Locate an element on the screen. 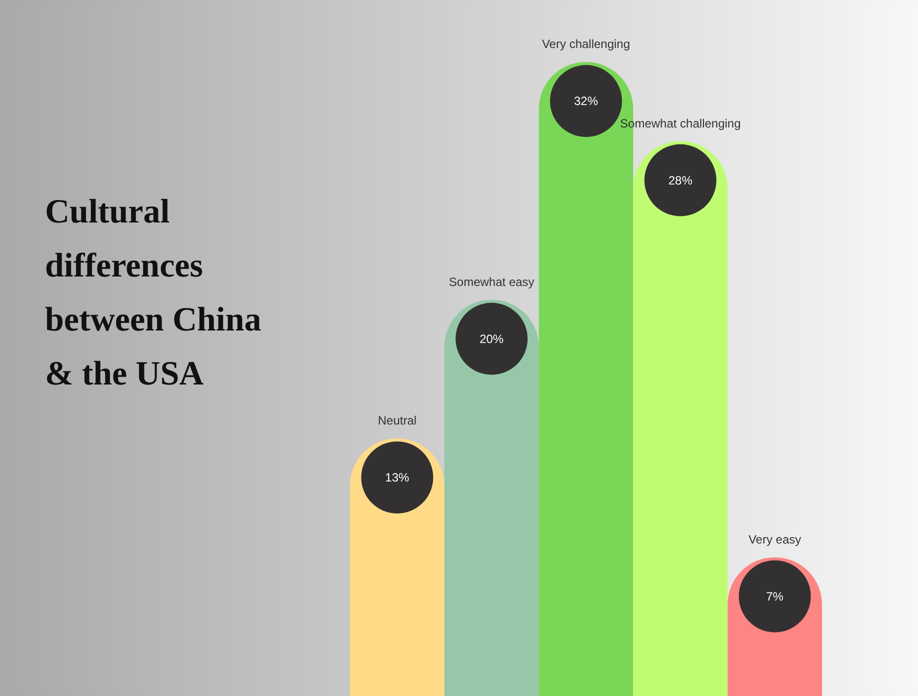 This screenshot has height=696, width=918. data-label: 20% is located at coordinates (492, 339).